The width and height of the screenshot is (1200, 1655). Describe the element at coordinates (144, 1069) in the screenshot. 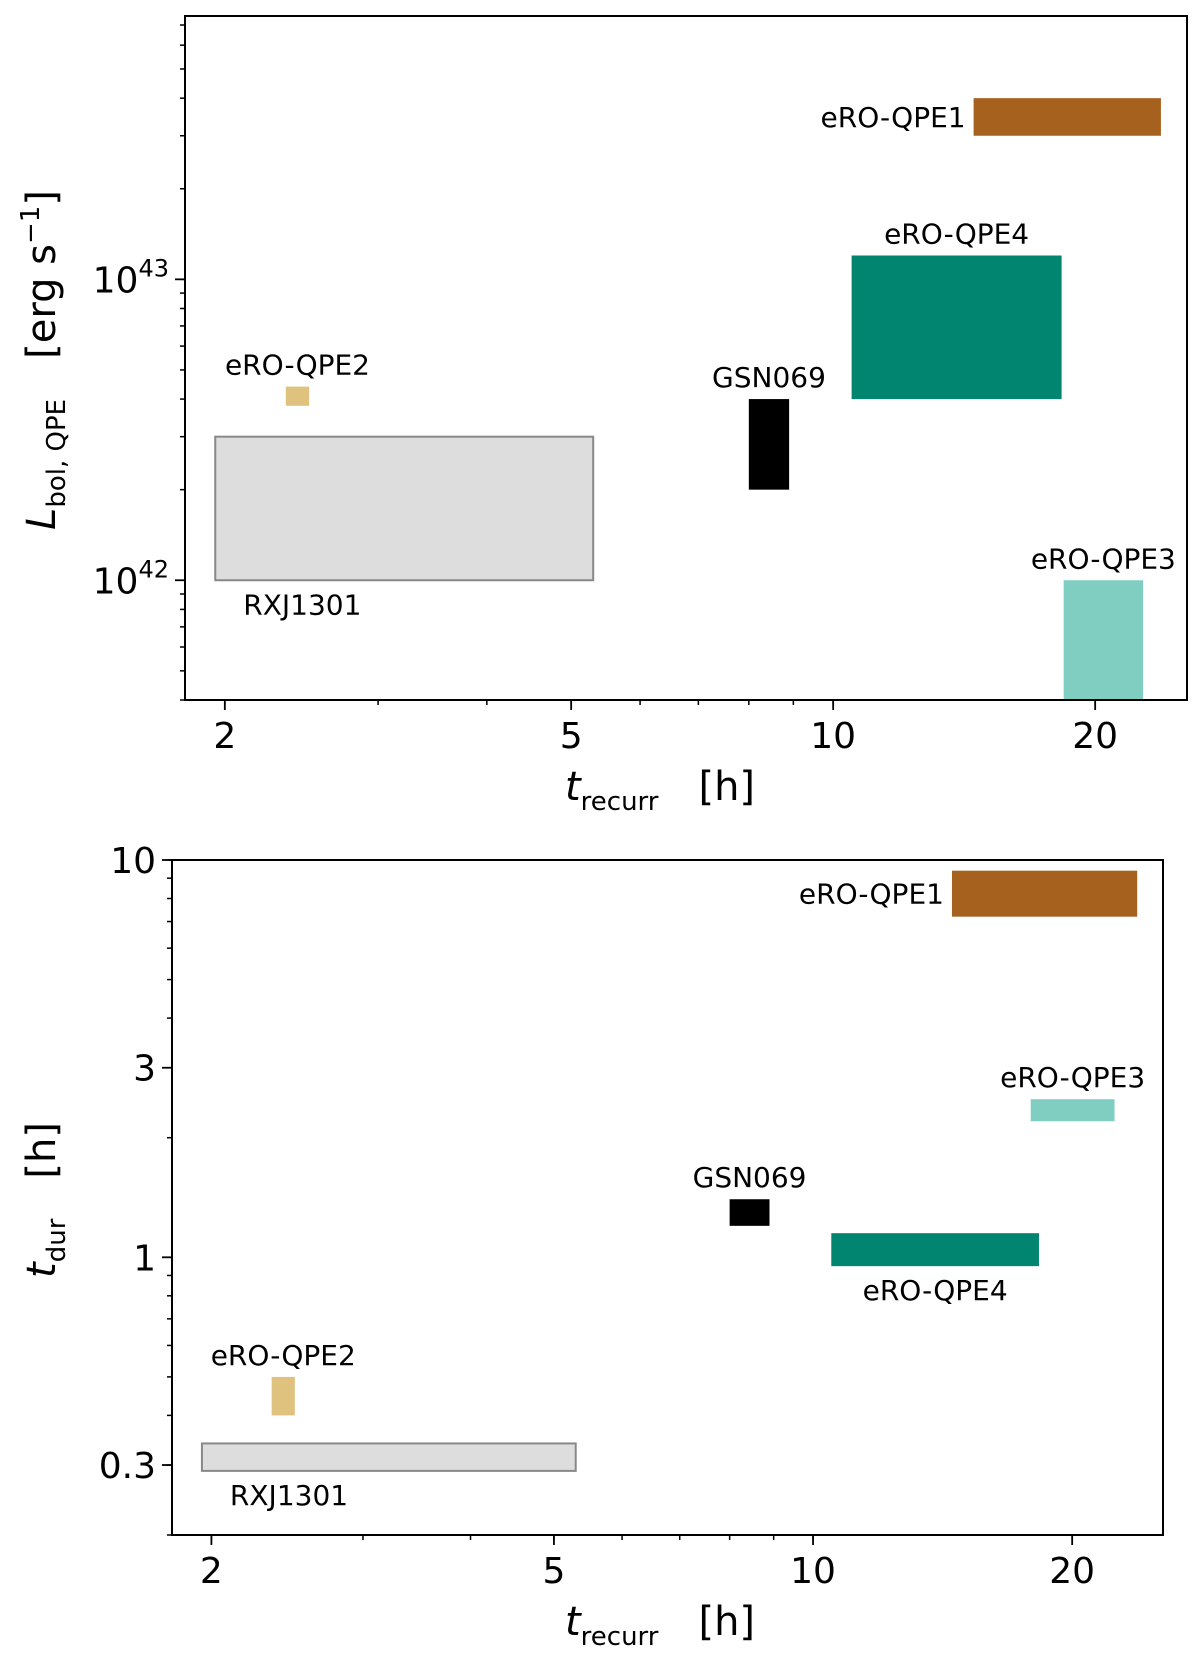

I see `y-tick-label: 3` at that location.